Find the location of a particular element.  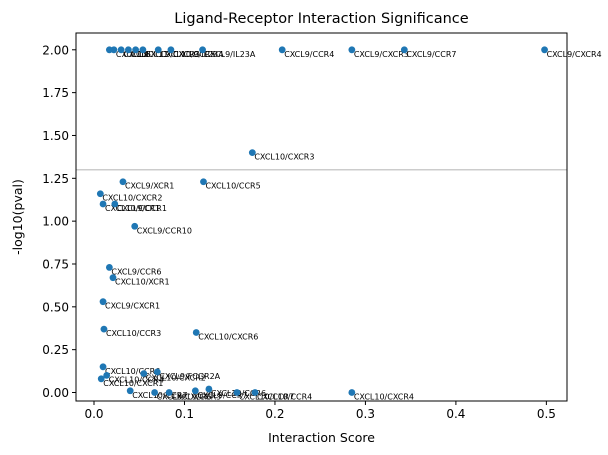

point-label: CCL5 is located at coordinates (140, 54).